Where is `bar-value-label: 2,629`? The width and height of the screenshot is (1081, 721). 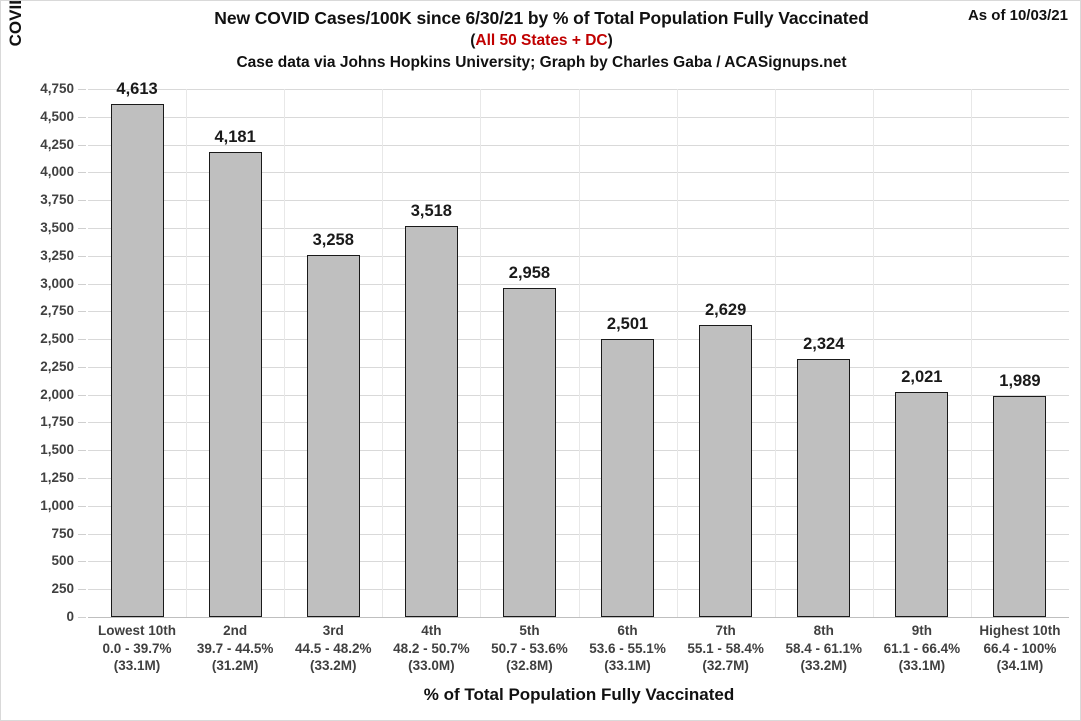 bar-value-label: 2,629 is located at coordinates (725, 309).